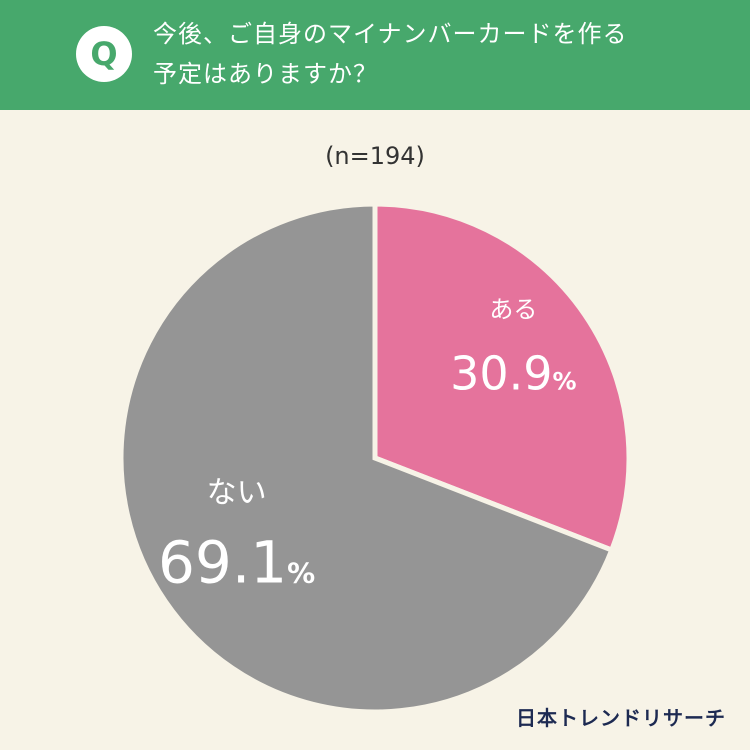 This screenshot has height=750, width=750. I want to click on slice-value-nai: 69.1%, so click(236, 563).